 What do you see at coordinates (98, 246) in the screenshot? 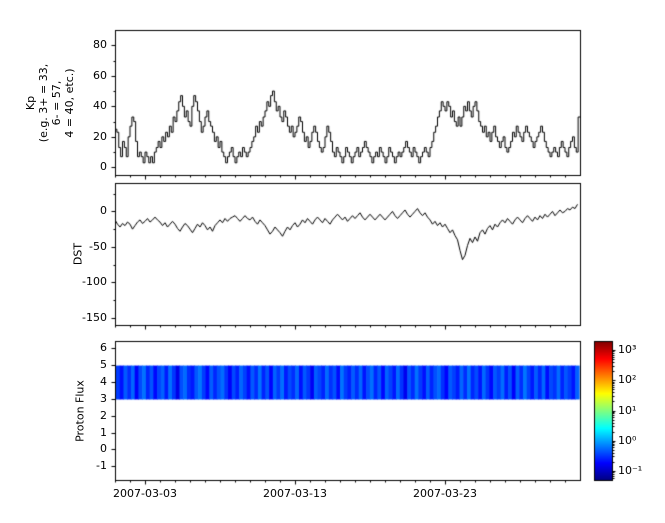
I see `dst-y-tick-label: -50` at bounding box center [98, 246].